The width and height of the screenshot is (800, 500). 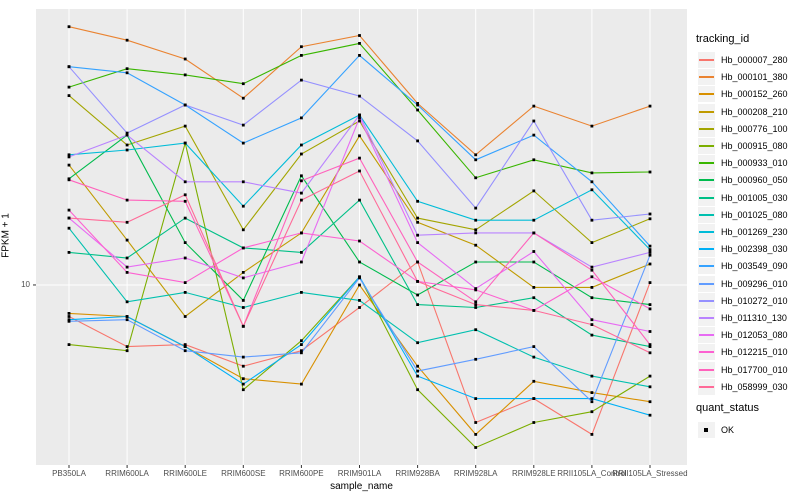 What do you see at coordinates (301, 473) in the screenshot?
I see `x-tick-label-RRIM600PE: RRIM600PE` at bounding box center [301, 473].